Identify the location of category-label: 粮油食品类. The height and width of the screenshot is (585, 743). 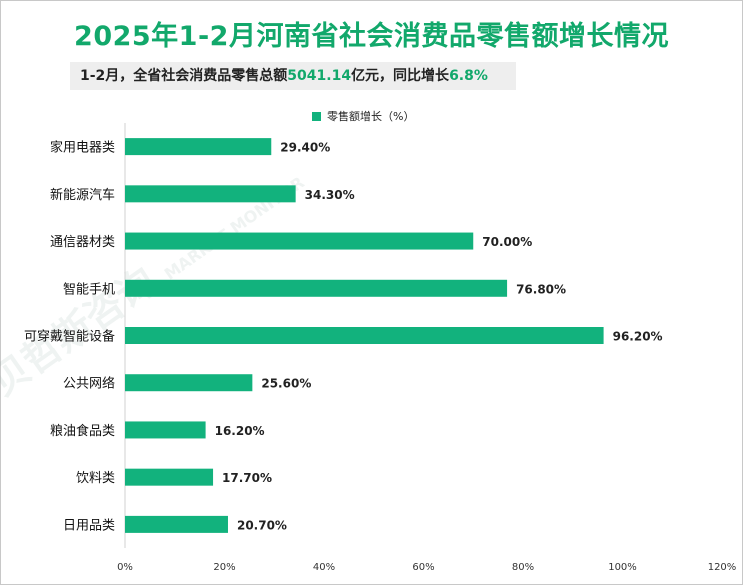
(82, 431).